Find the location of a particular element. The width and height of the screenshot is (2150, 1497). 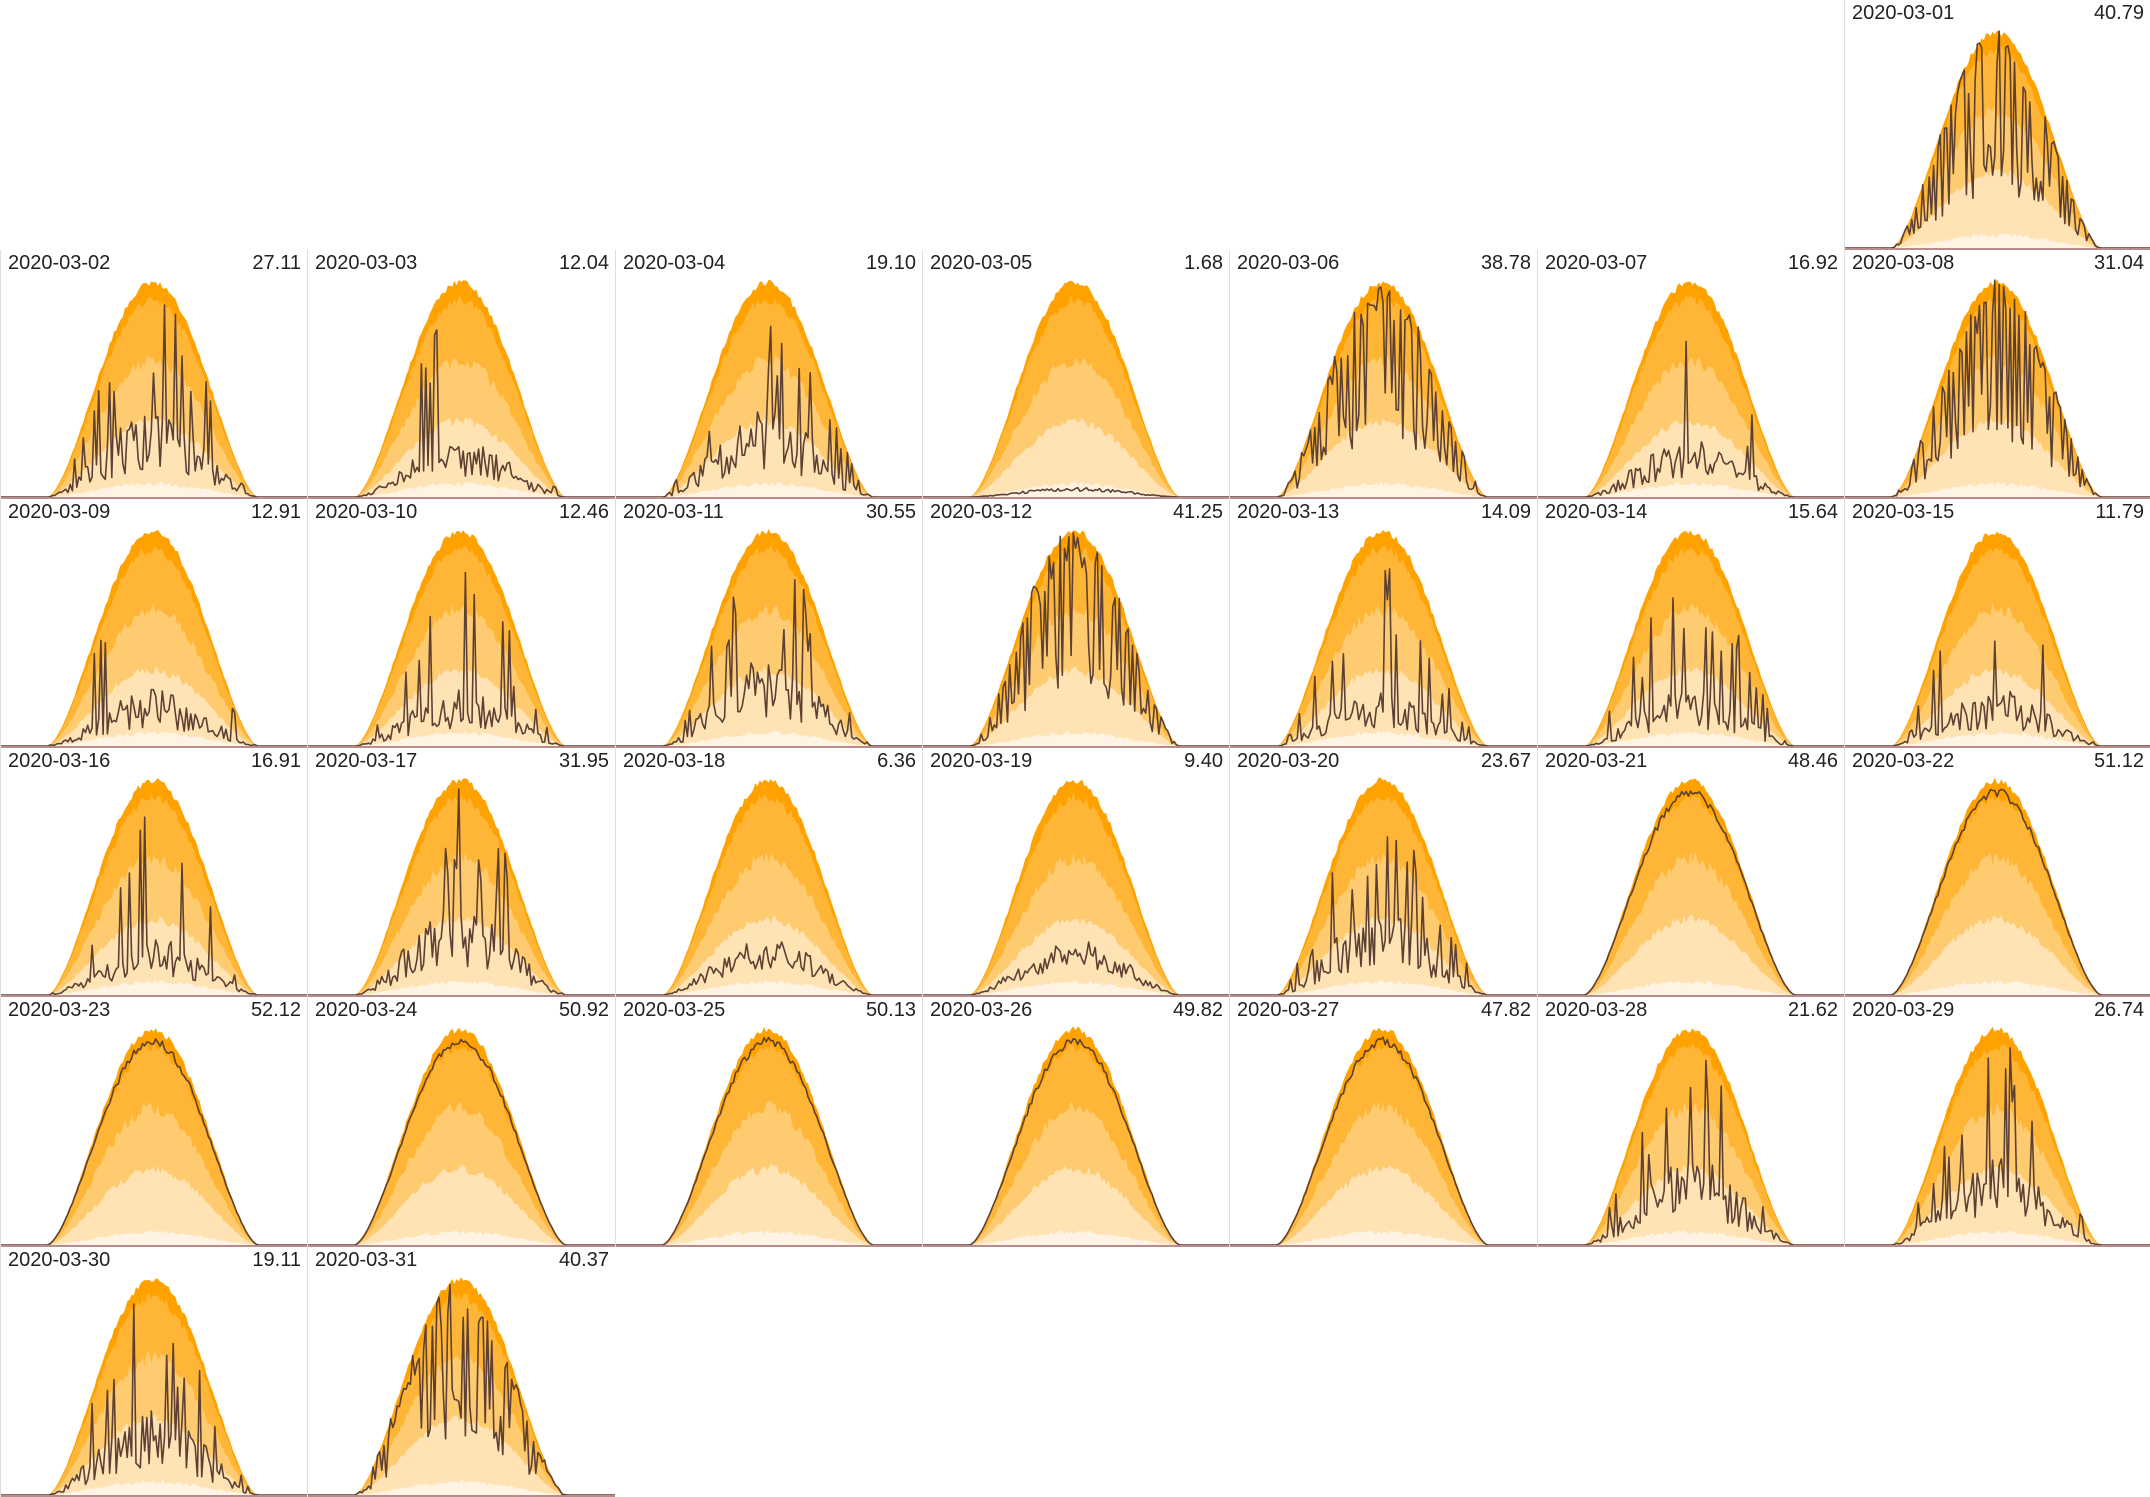

day-cell: 2020-03-17 31.95 is located at coordinates (461, 872).